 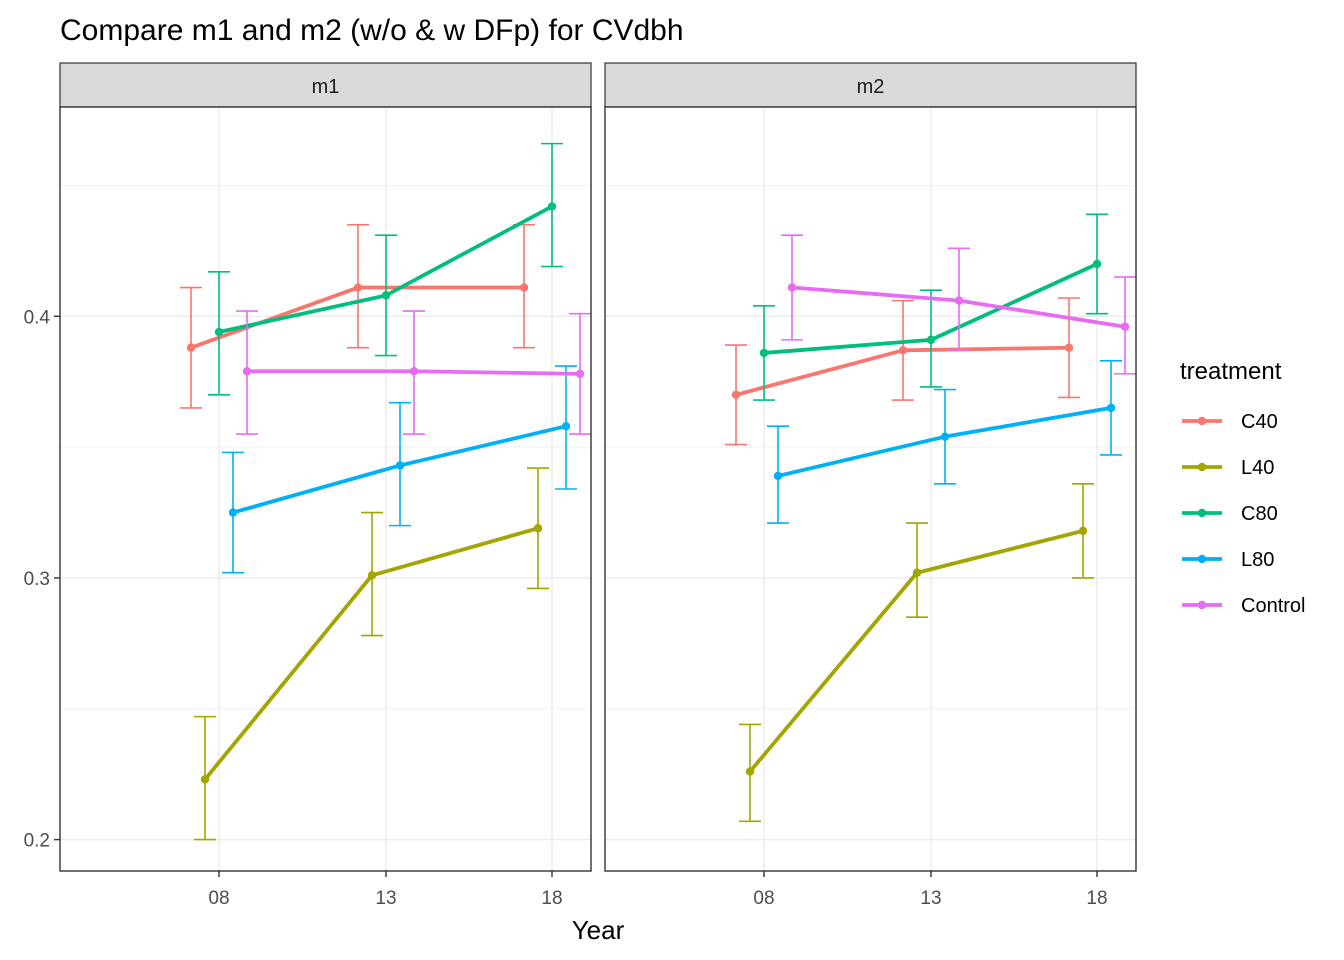 What do you see at coordinates (1231, 371) in the screenshot?
I see `legend-title: treatment` at bounding box center [1231, 371].